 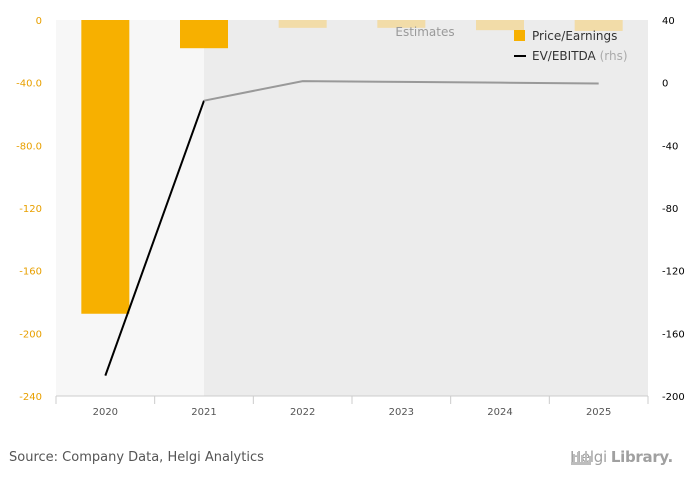 What do you see at coordinates (670, 146) in the screenshot?
I see `right-tick-label: -40` at bounding box center [670, 146].